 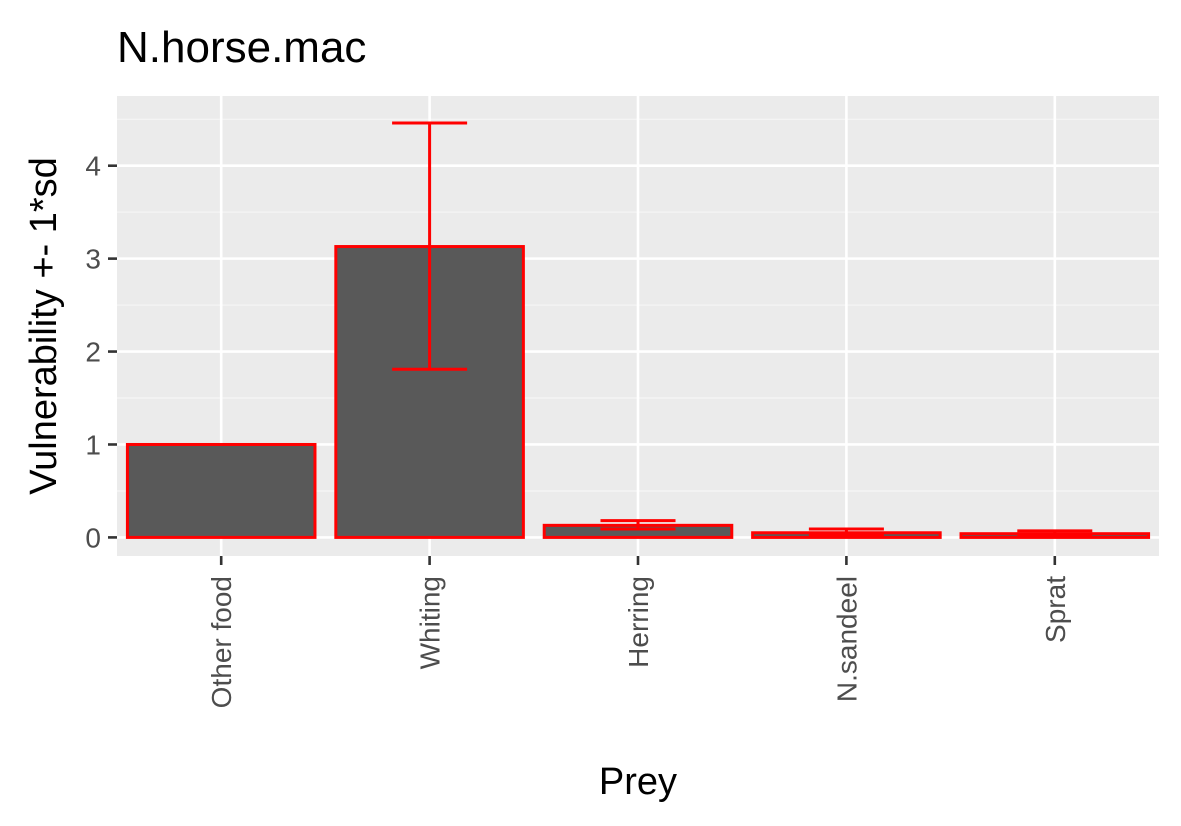 What do you see at coordinates (93, 166) in the screenshot?
I see `y-tick-label: 4` at bounding box center [93, 166].